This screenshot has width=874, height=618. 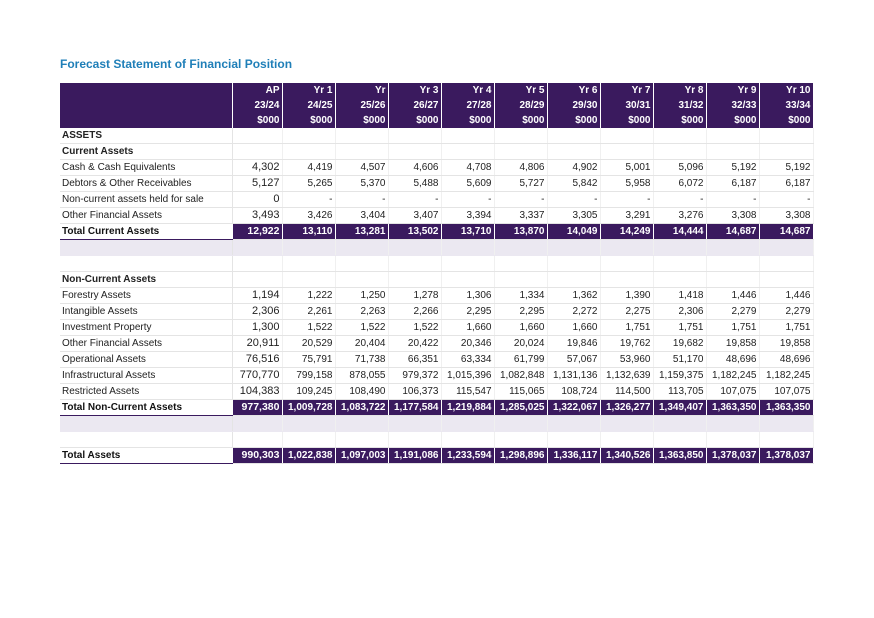 I want to click on value-cell: 4,507, so click(x=362, y=167).